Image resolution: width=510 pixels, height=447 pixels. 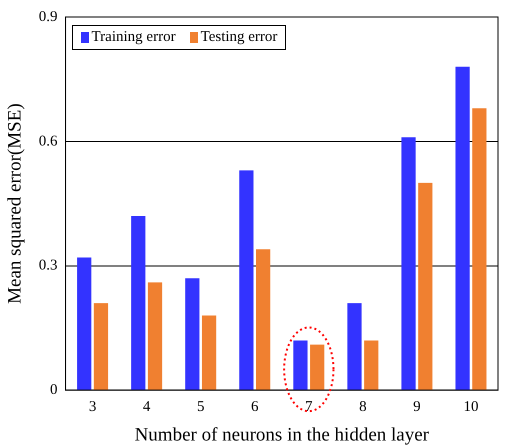 I want to click on x-tick-label: 10, so click(x=470, y=407).